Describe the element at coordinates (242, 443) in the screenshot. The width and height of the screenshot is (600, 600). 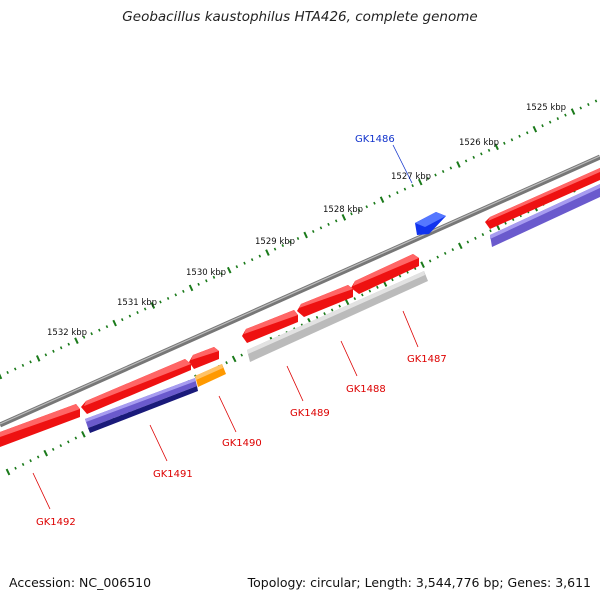
I see `label-GK1490: GK1490` at that location.